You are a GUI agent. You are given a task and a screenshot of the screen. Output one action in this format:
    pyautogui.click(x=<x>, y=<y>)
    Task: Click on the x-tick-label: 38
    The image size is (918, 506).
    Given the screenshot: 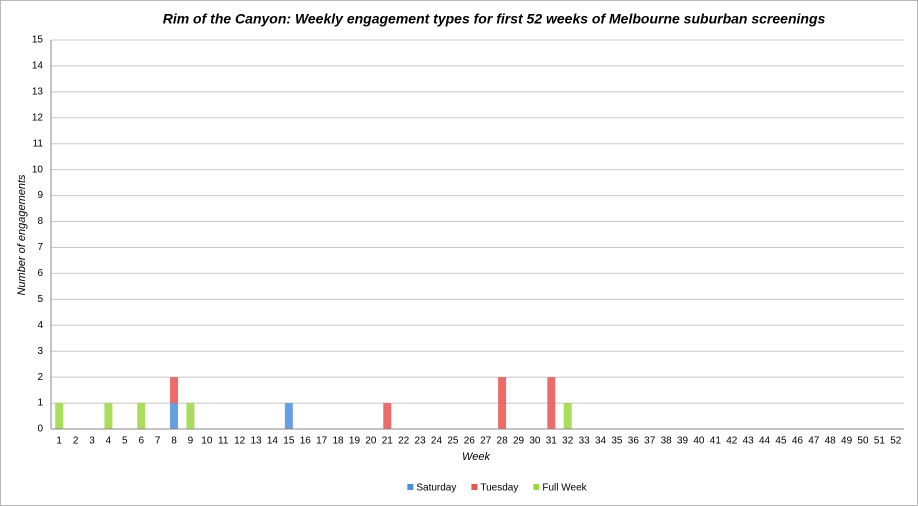 What is the action you would take?
    pyautogui.click(x=667, y=441)
    